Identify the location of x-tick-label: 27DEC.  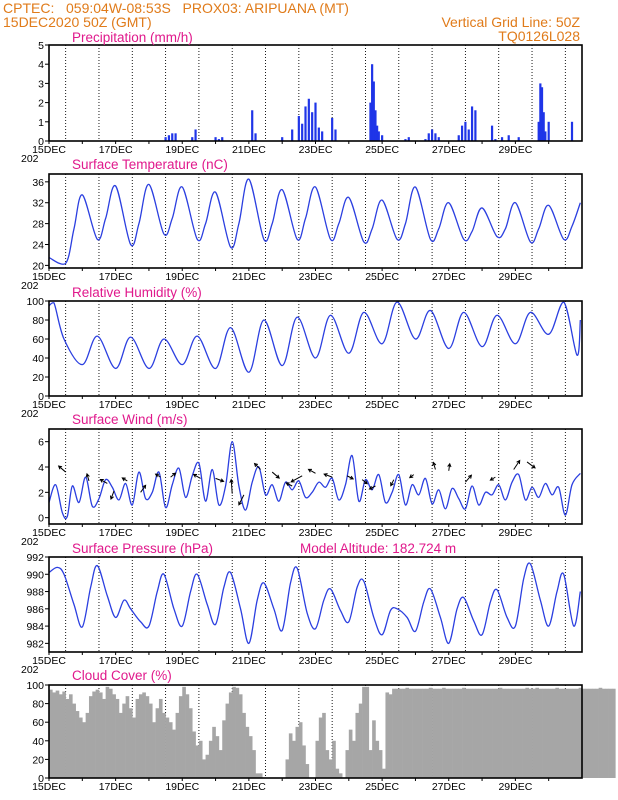
(449, 150).